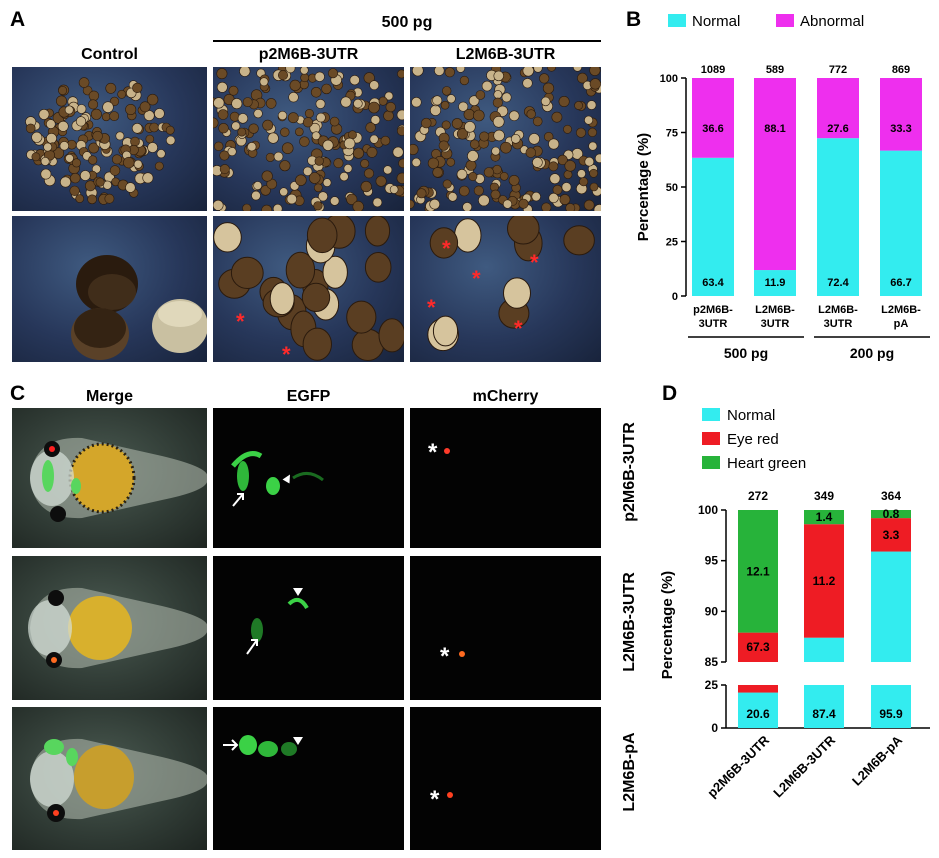  I want to click on data-label-normal: 20.6, so click(758, 714).